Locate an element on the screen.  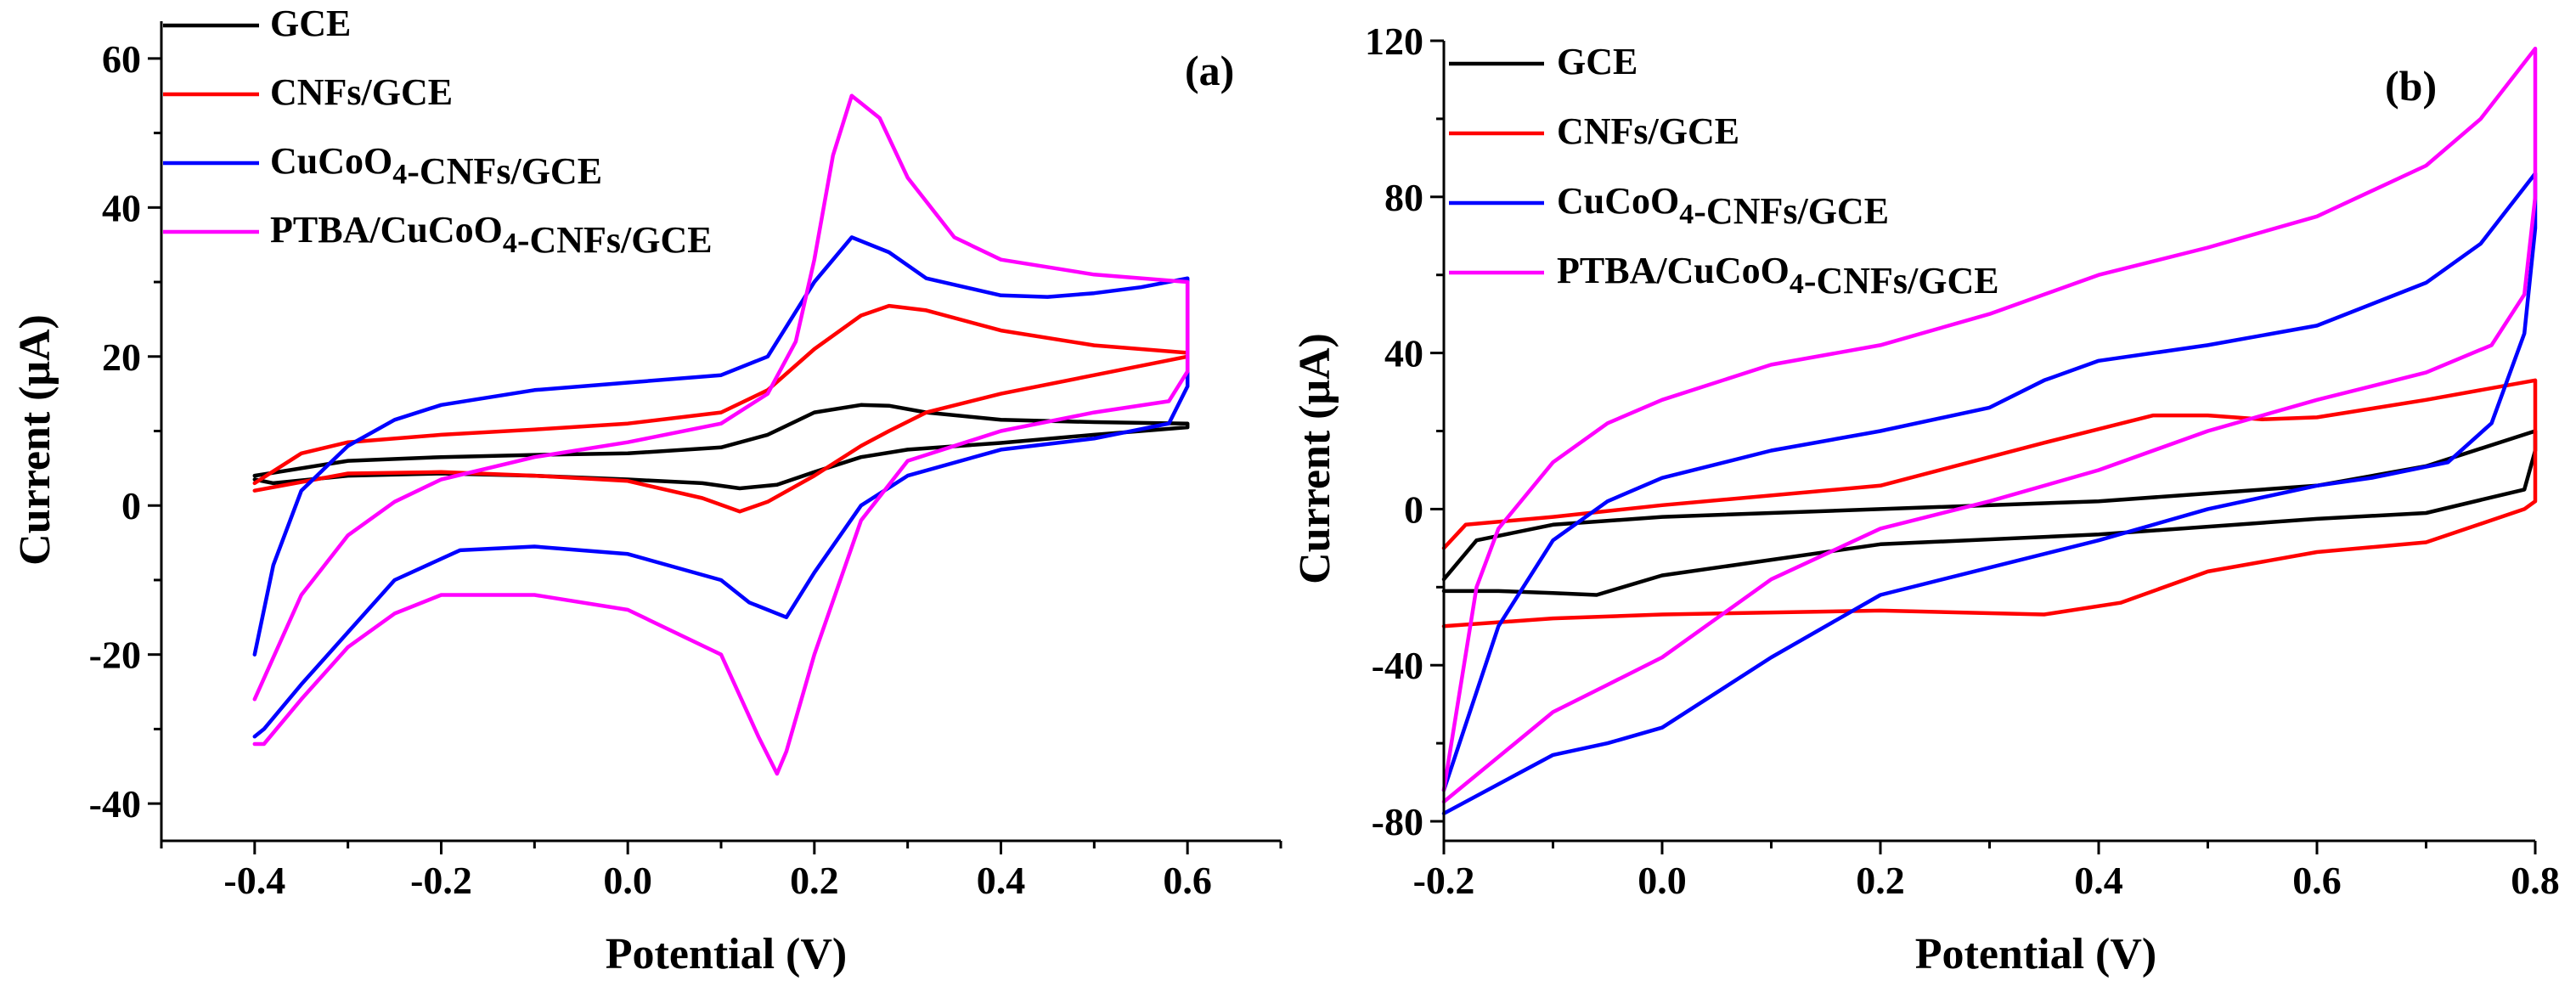
panel-a-y-tick-label: 40 is located at coordinates (121, 207).